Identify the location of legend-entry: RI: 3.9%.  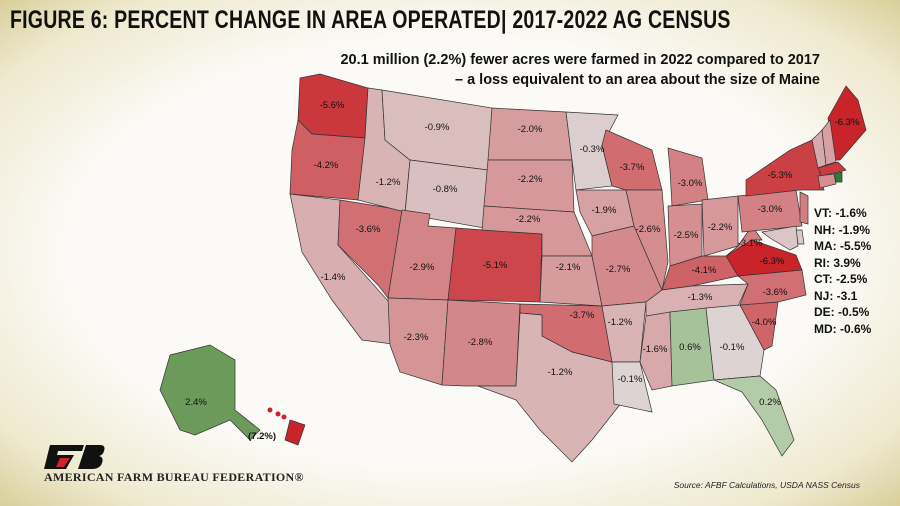
(837, 262).